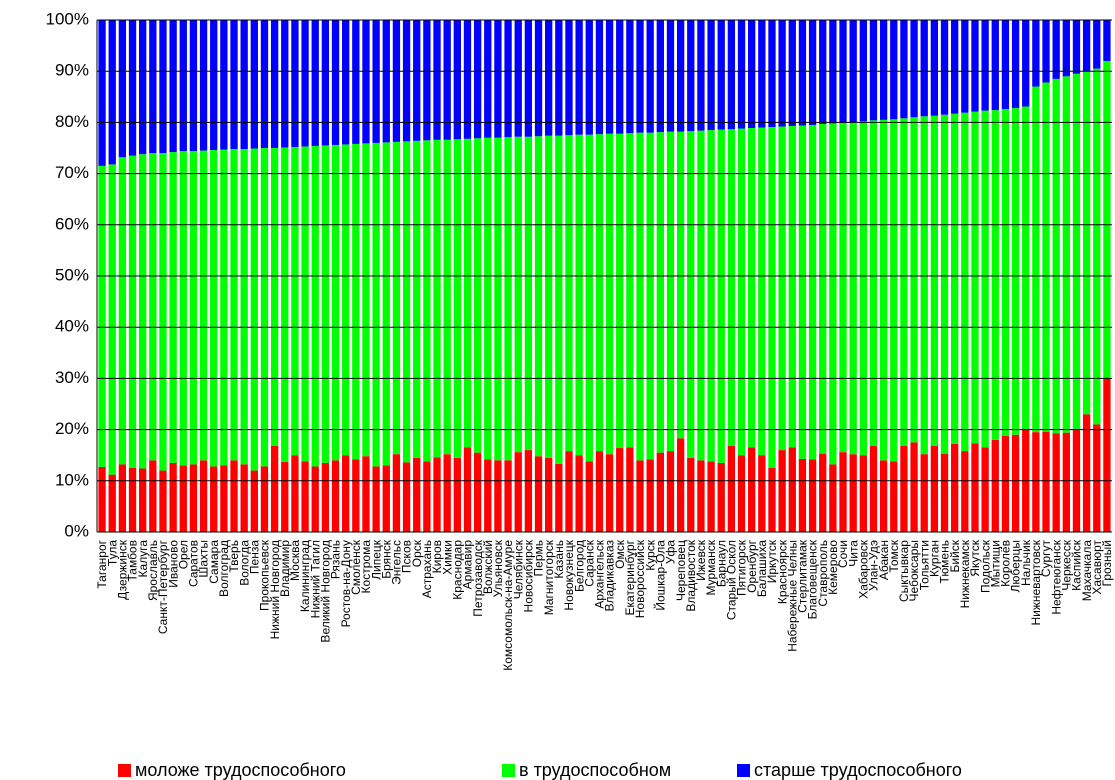 This screenshot has height=780, width=1115. I want to click on x-tick-label: Саратов, so click(194, 563).